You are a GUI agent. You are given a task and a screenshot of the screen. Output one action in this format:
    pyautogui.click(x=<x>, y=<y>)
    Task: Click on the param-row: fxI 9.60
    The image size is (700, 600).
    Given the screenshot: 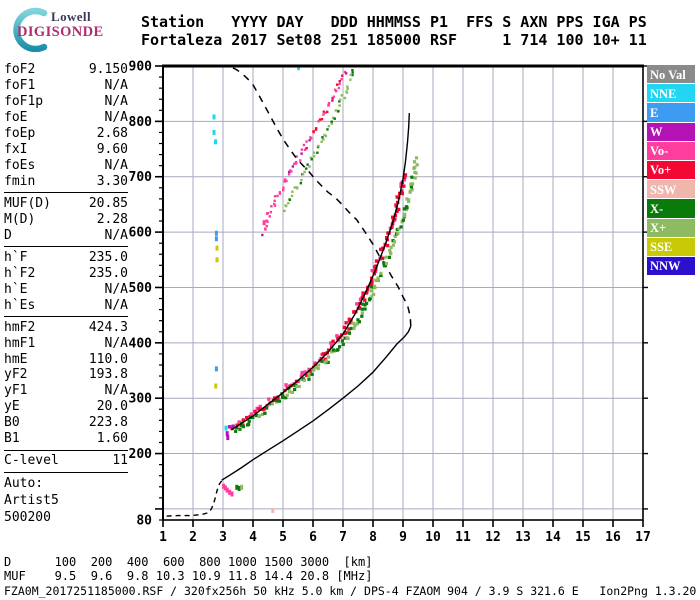 What is the action you would take?
    pyautogui.click(x=66, y=150)
    